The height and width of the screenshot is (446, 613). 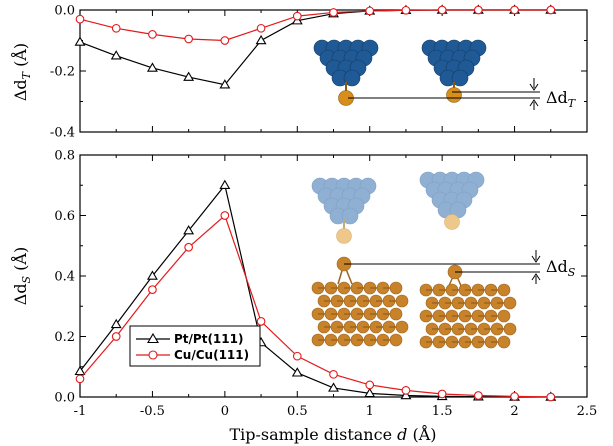 I want to click on legend-entry-cu: Cu/Cu(111), so click(x=192, y=355).